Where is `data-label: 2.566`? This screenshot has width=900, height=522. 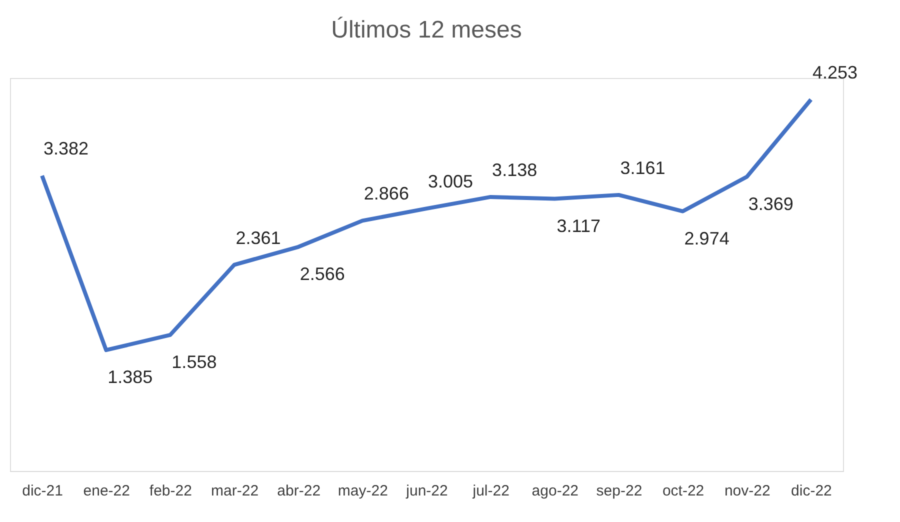
data-label: 2.566 is located at coordinates (322, 274).